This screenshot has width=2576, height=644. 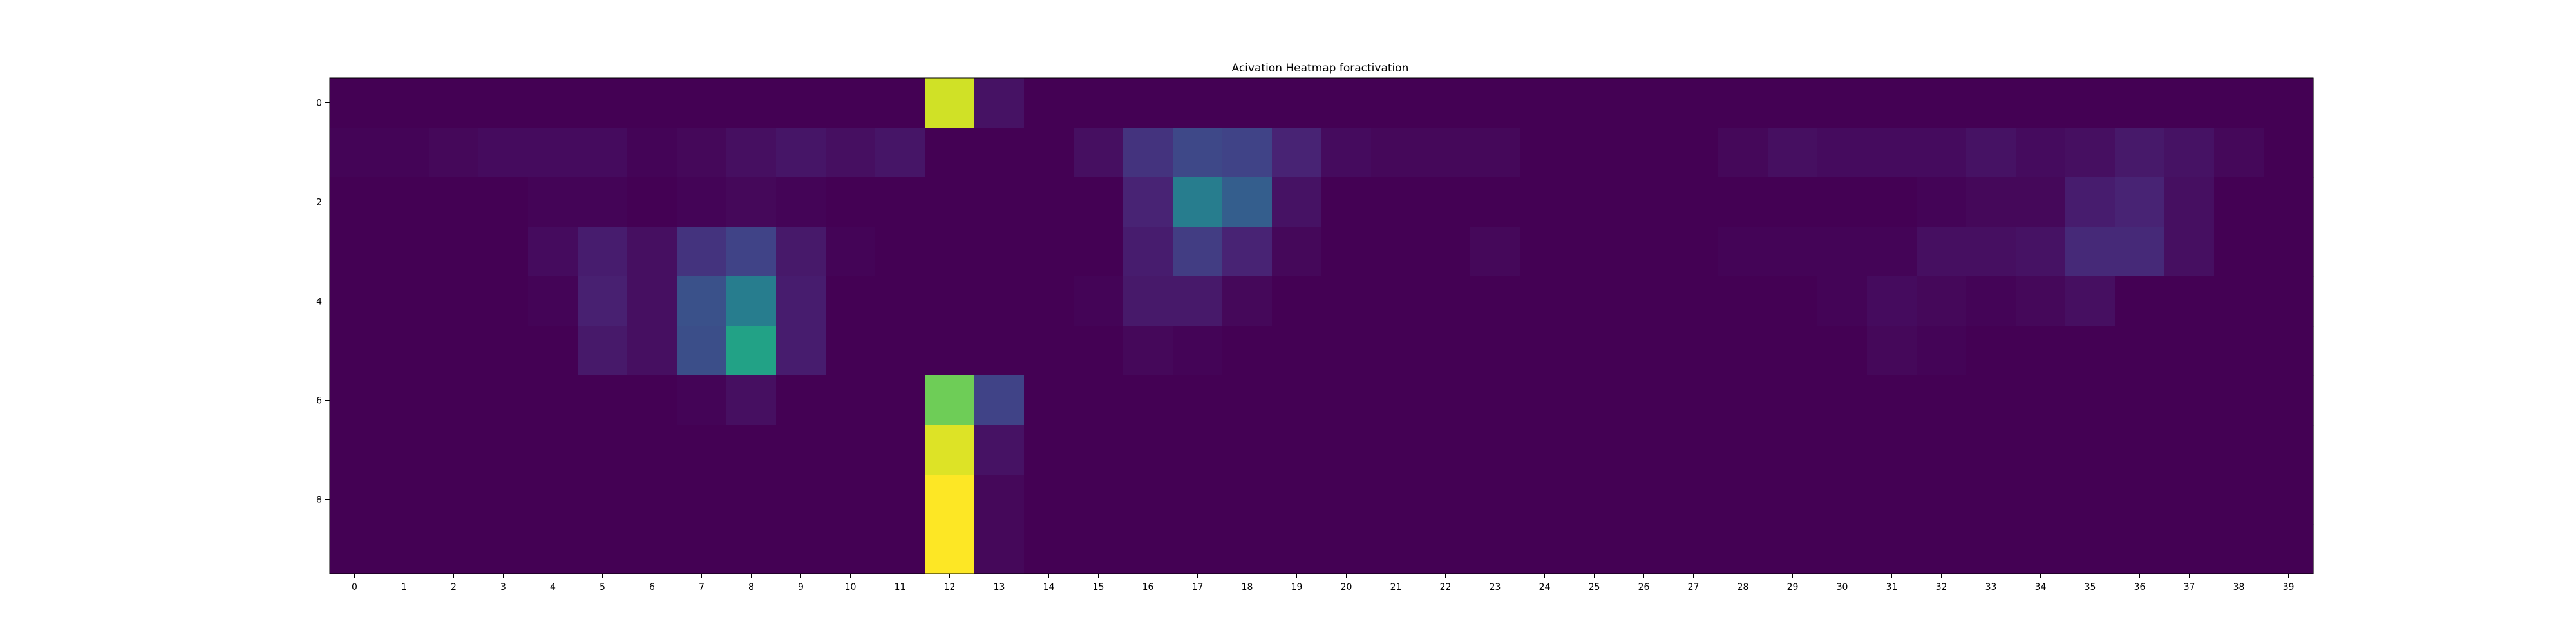 I want to click on x-tick-label: 26, so click(x=1644, y=587).